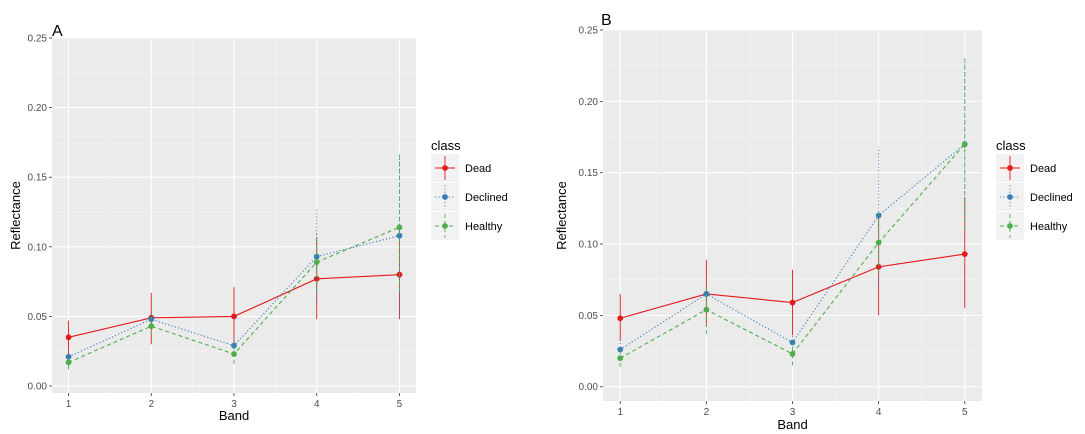 The width and height of the screenshot is (1085, 434). What do you see at coordinates (57, 31) in the screenshot?
I see `panel-letter: A` at bounding box center [57, 31].